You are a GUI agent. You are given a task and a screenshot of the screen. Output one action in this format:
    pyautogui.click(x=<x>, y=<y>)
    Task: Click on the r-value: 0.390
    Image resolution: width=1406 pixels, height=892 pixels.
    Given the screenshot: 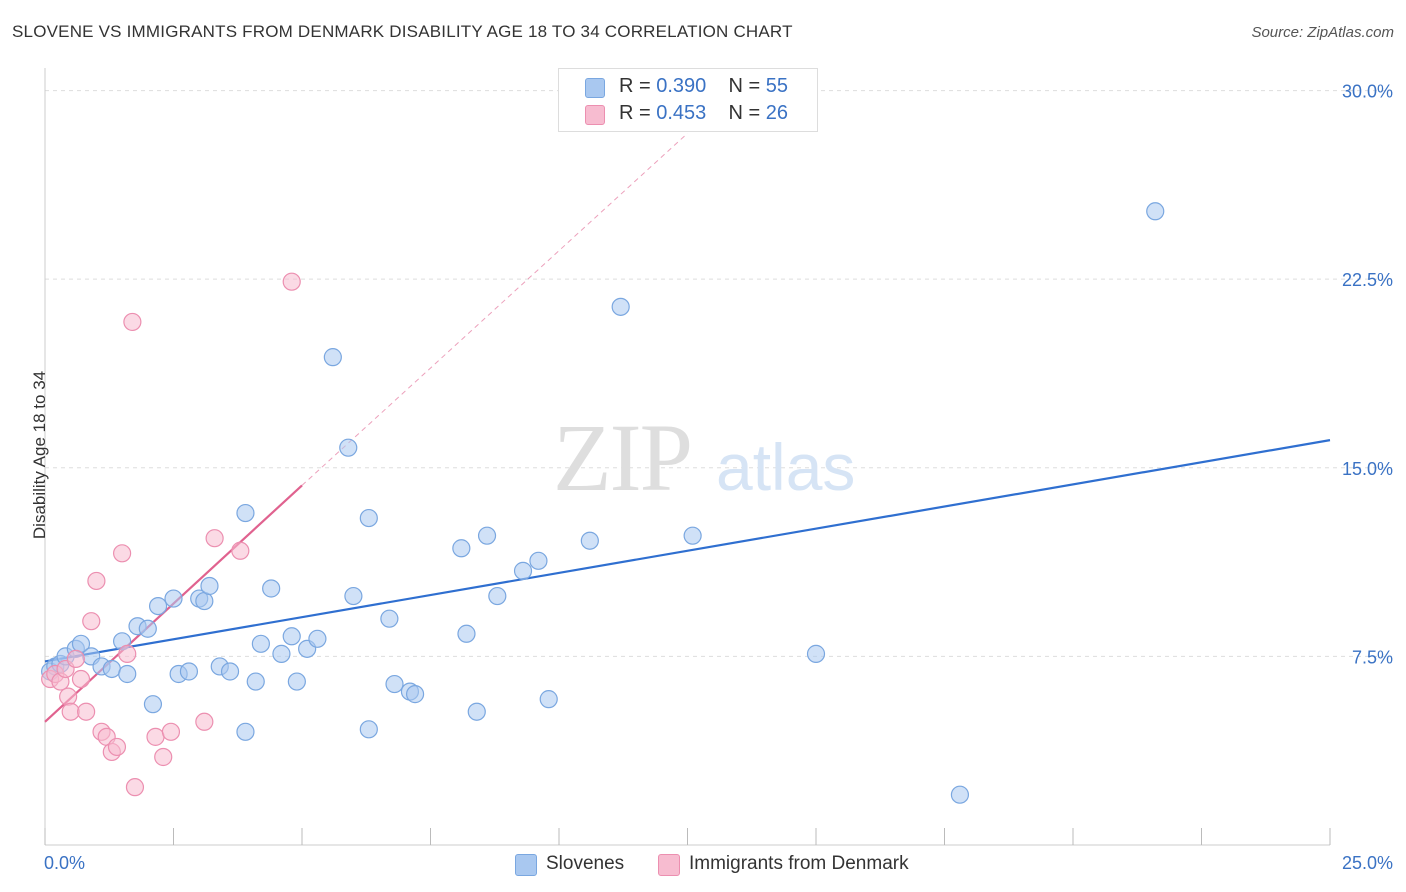 What is the action you would take?
    pyautogui.click(x=681, y=86)
    